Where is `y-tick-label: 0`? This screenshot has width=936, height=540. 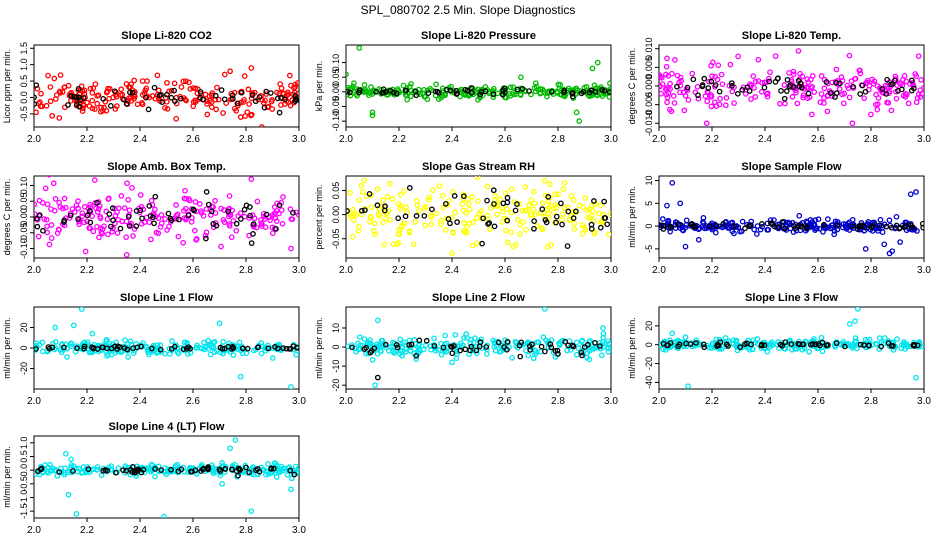
y-tick-label: 0 is located at coordinates (336, 347).